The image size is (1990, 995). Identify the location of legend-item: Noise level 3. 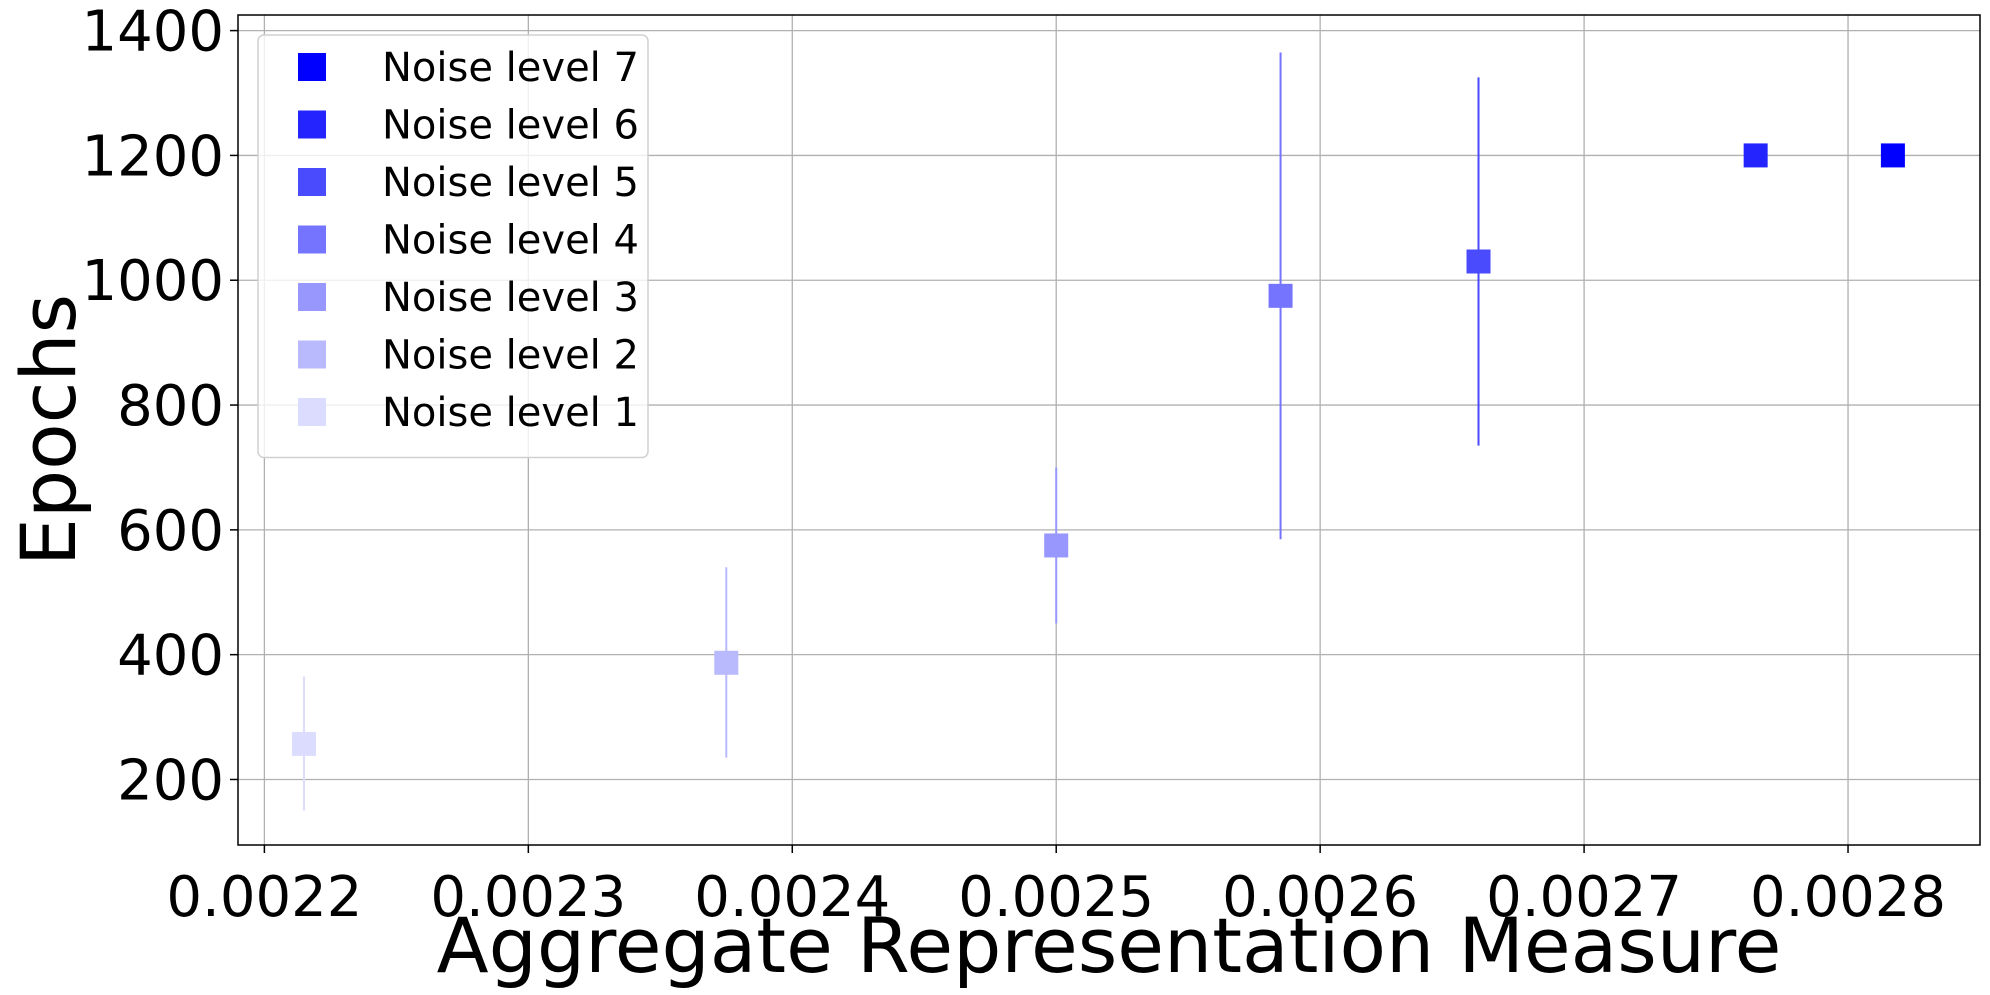
(468, 298).